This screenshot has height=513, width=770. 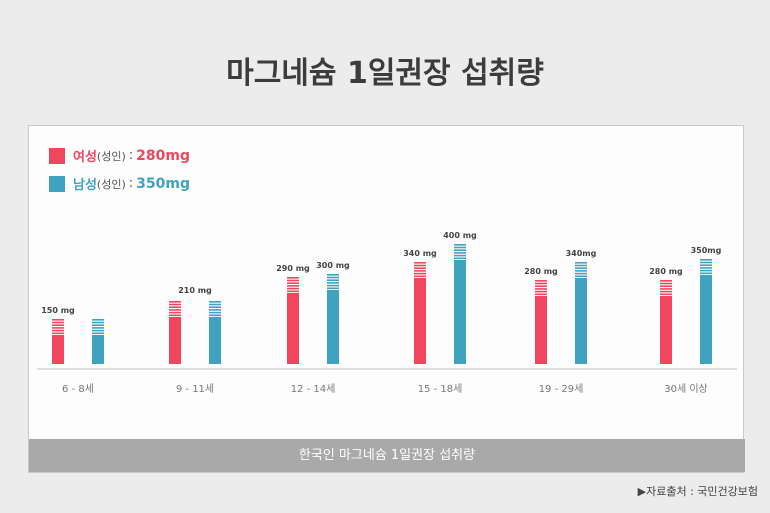 What do you see at coordinates (57, 155) in the screenshot?
I see `legend-female-swatch` at bounding box center [57, 155].